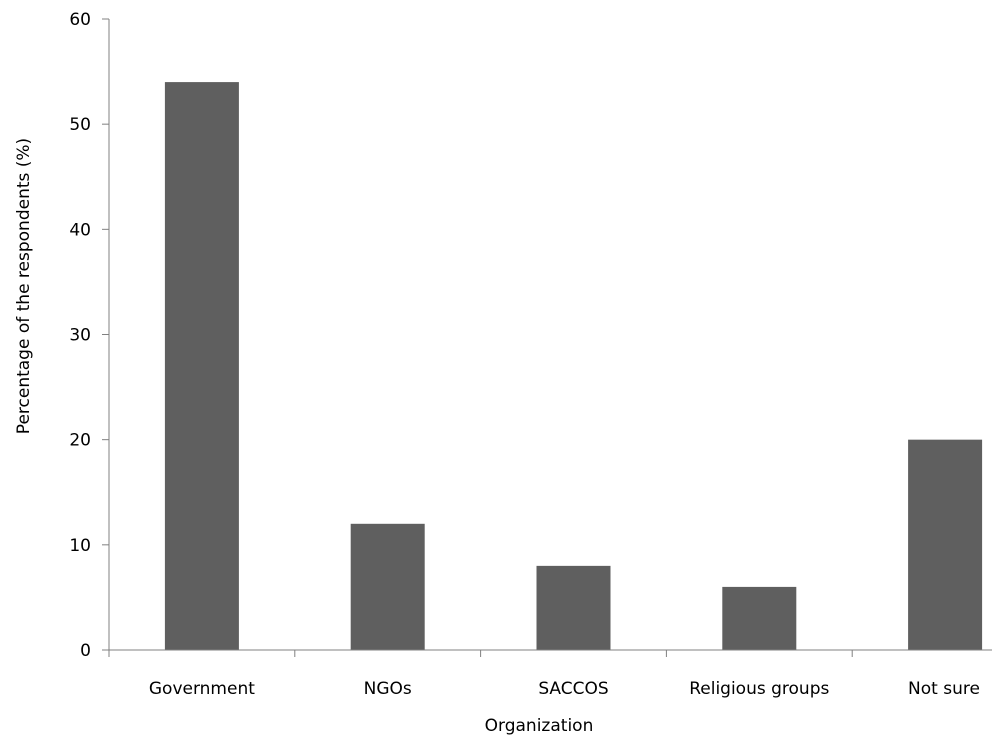 The height and width of the screenshot is (742, 992). Describe the element at coordinates (539, 726) in the screenshot. I see `x-axis-title: Organization` at that location.